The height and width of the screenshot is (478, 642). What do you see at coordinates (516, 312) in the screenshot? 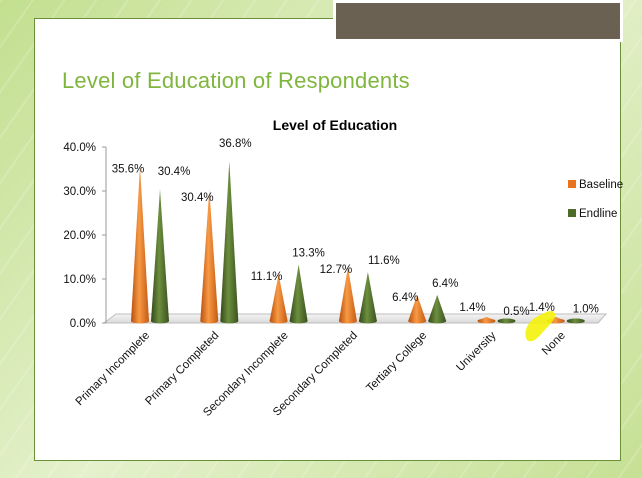
I see `data-label: 0.5%` at bounding box center [516, 312].